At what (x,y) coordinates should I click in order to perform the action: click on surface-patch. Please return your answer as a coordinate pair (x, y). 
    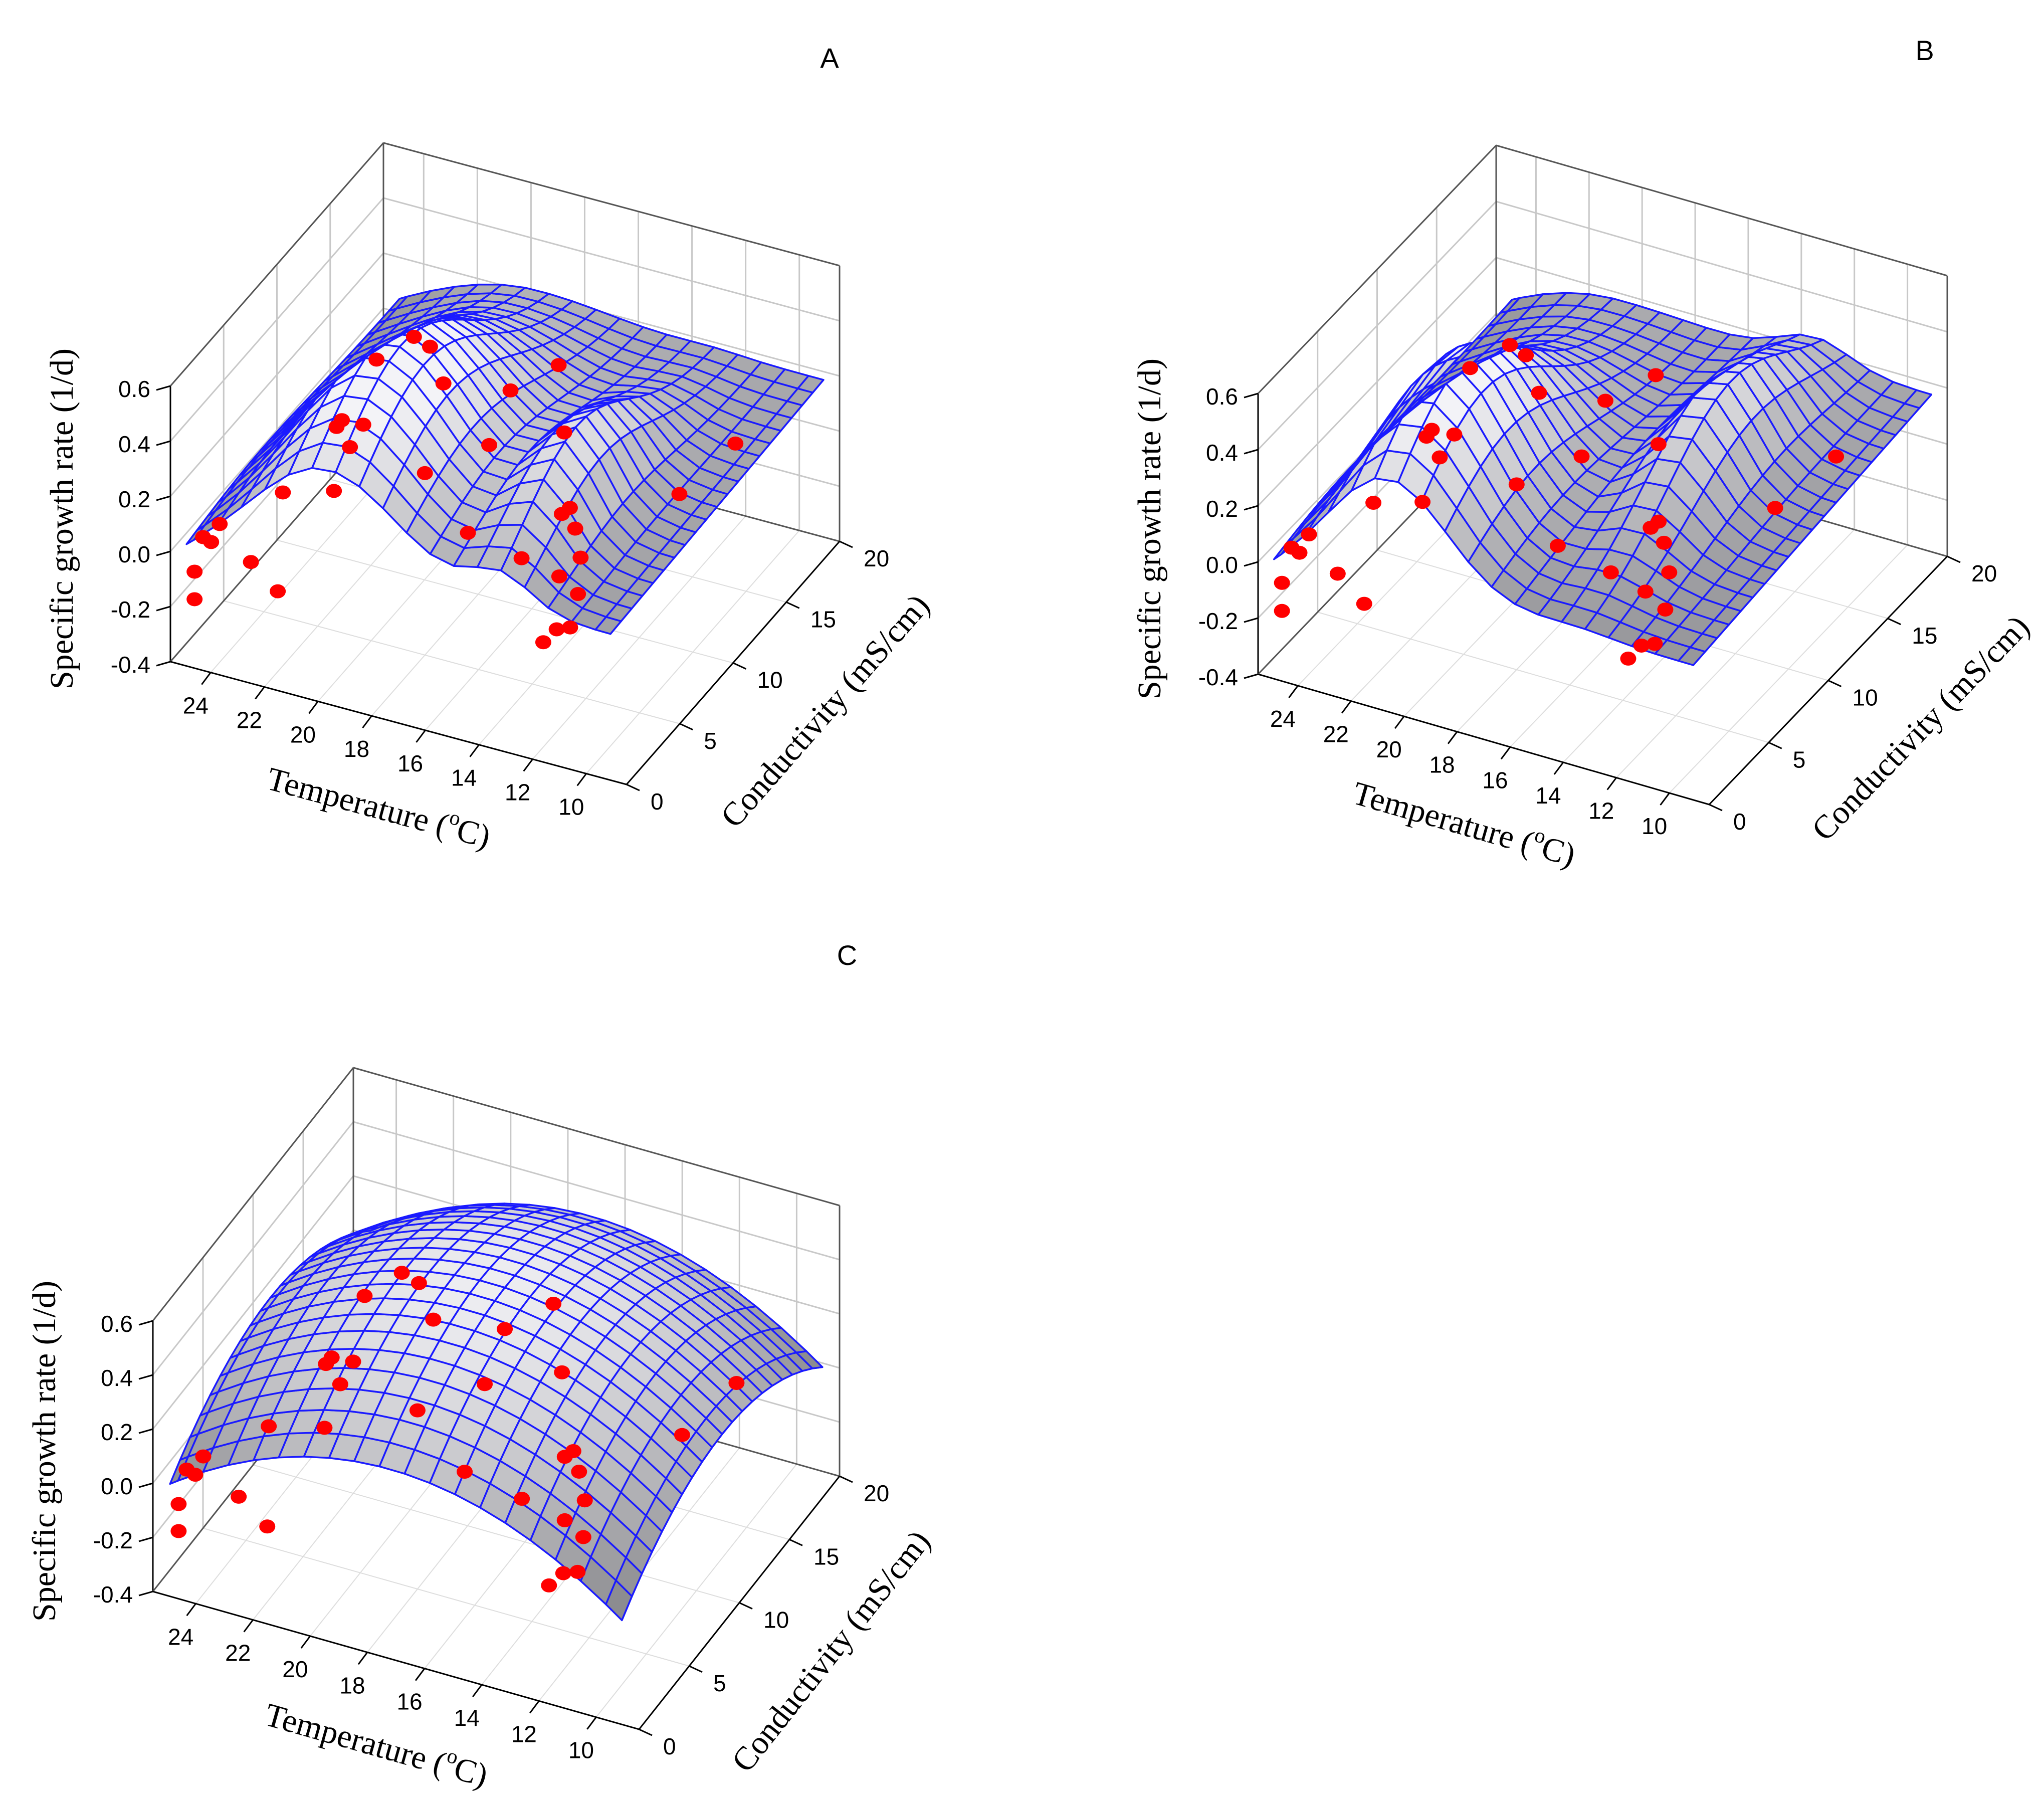
    Looking at the image, I should click on (1510, 305).